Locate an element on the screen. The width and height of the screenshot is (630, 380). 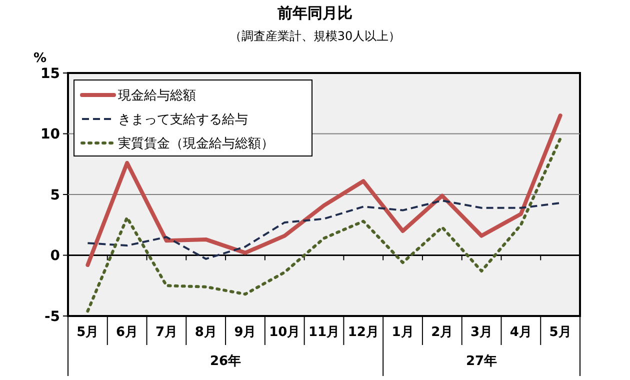
chart-title: 前年同月比 is located at coordinates (314, 13).